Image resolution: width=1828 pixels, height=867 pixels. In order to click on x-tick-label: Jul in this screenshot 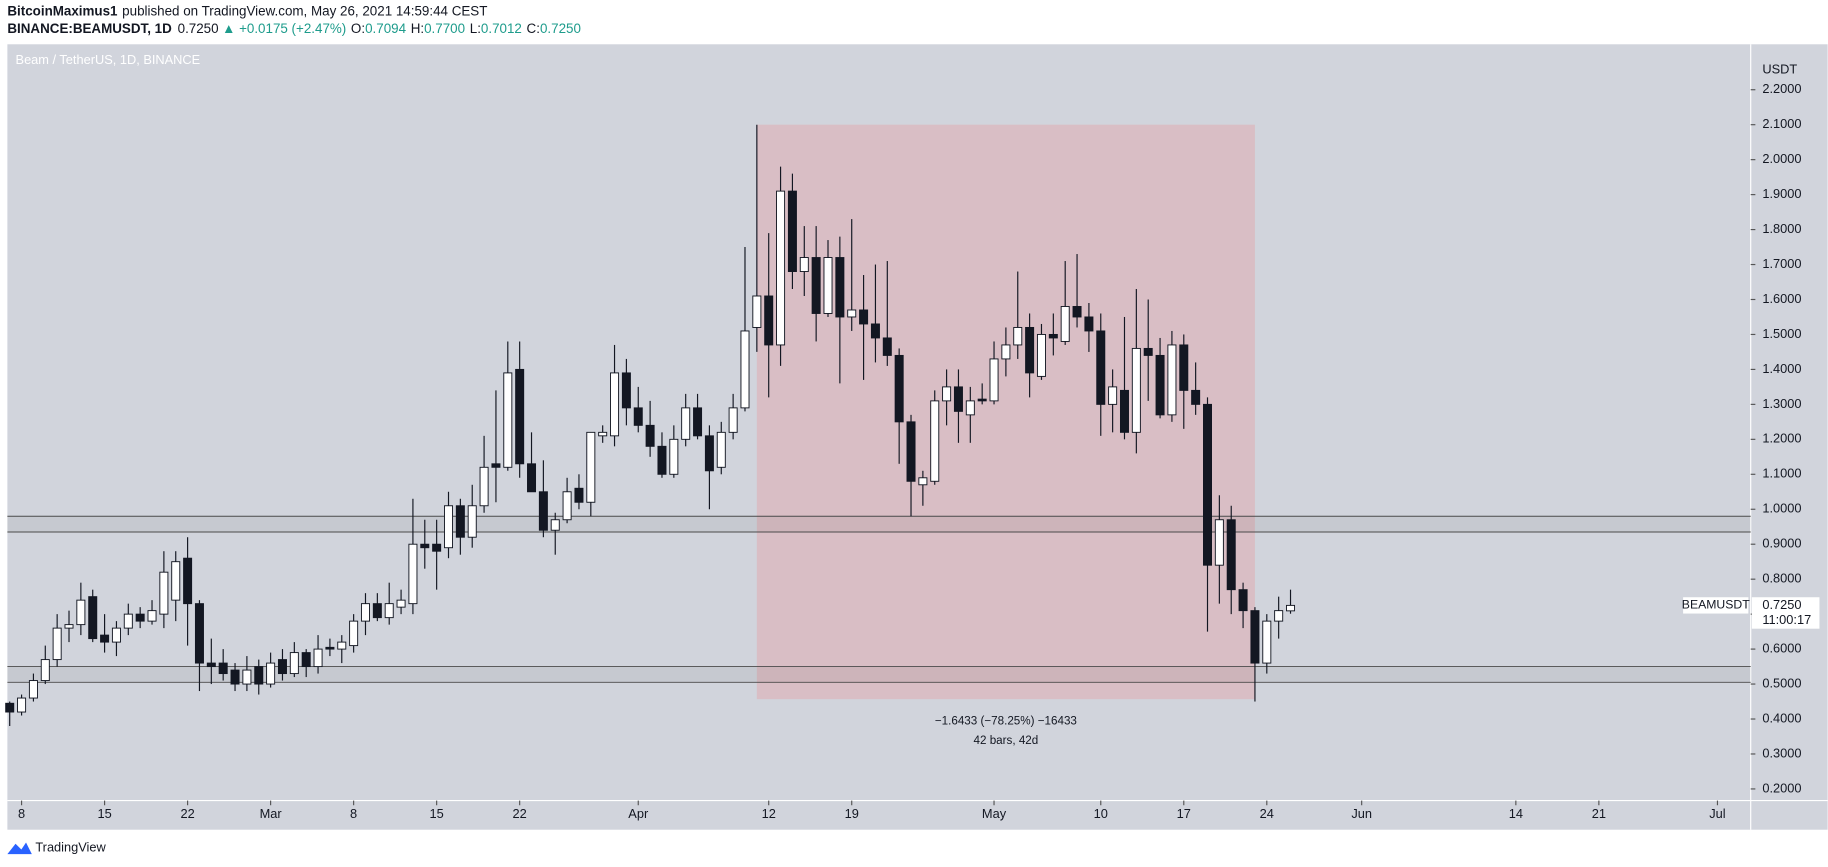, I will do `click(1717, 813)`.